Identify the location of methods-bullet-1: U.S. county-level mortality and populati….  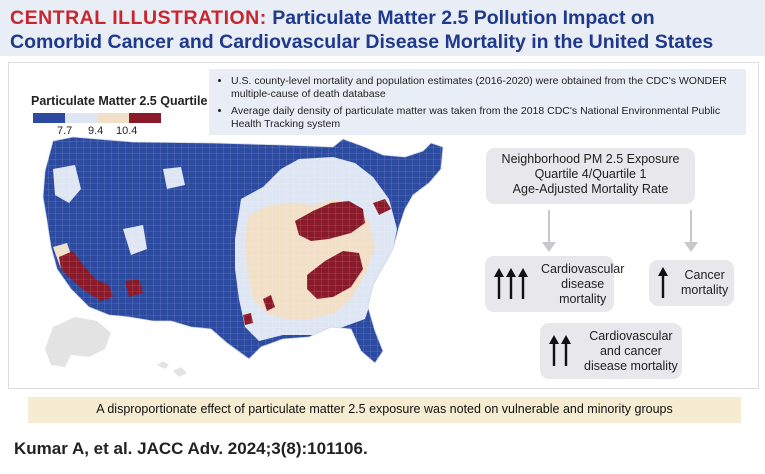
(488, 88).